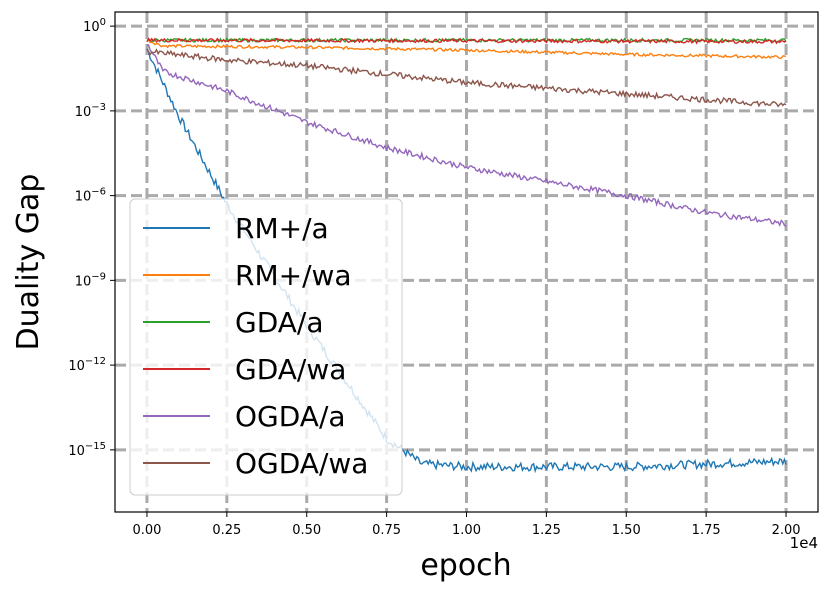 This screenshot has height=594, width=831. What do you see at coordinates (146, 530) in the screenshot?
I see `x-tick-label: 0.00` at bounding box center [146, 530].